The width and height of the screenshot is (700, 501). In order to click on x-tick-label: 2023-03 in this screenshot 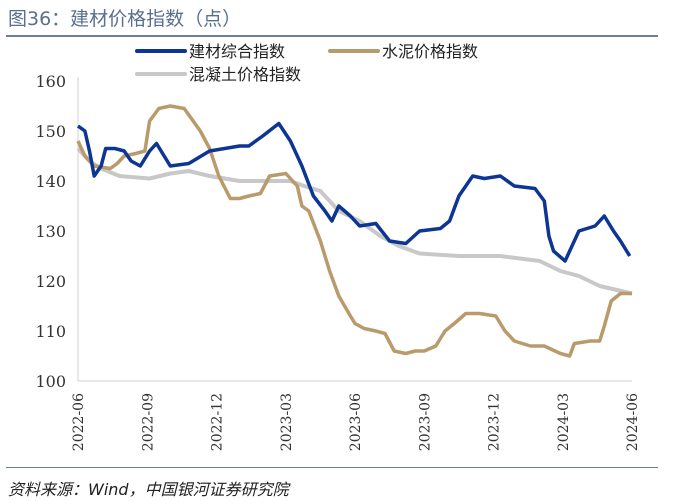, I will do `click(287, 422)`.